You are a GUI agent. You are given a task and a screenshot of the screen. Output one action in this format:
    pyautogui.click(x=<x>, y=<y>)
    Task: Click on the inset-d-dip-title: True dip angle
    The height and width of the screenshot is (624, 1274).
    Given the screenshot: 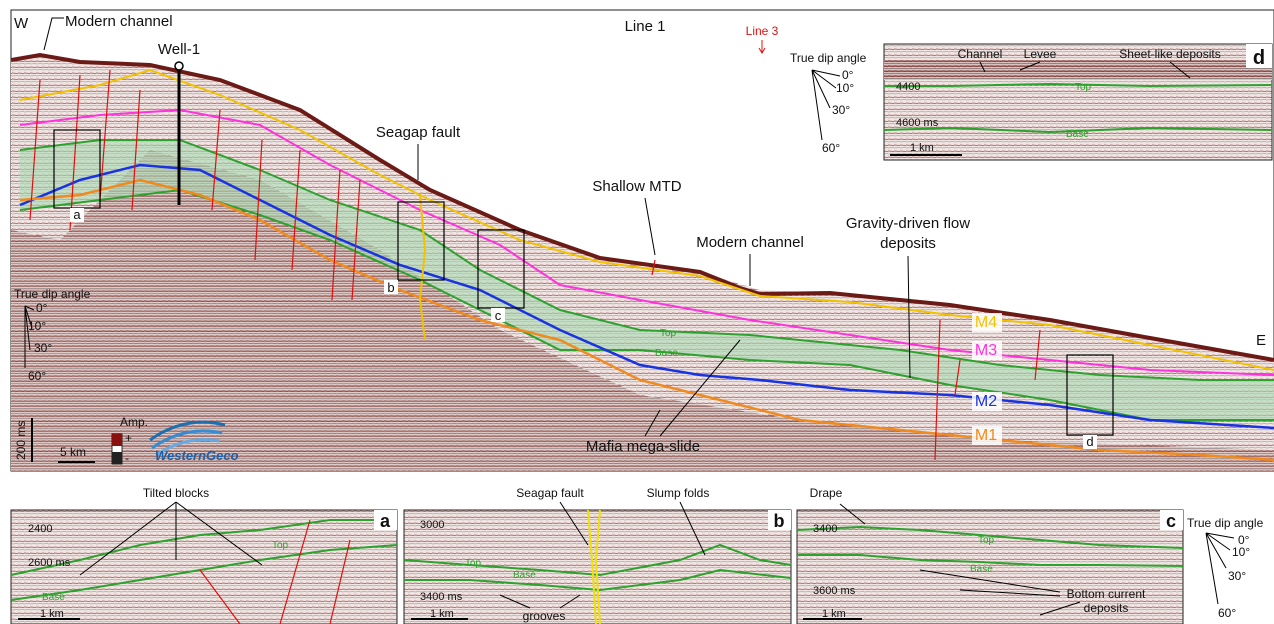 What is the action you would take?
    pyautogui.click(x=828, y=58)
    